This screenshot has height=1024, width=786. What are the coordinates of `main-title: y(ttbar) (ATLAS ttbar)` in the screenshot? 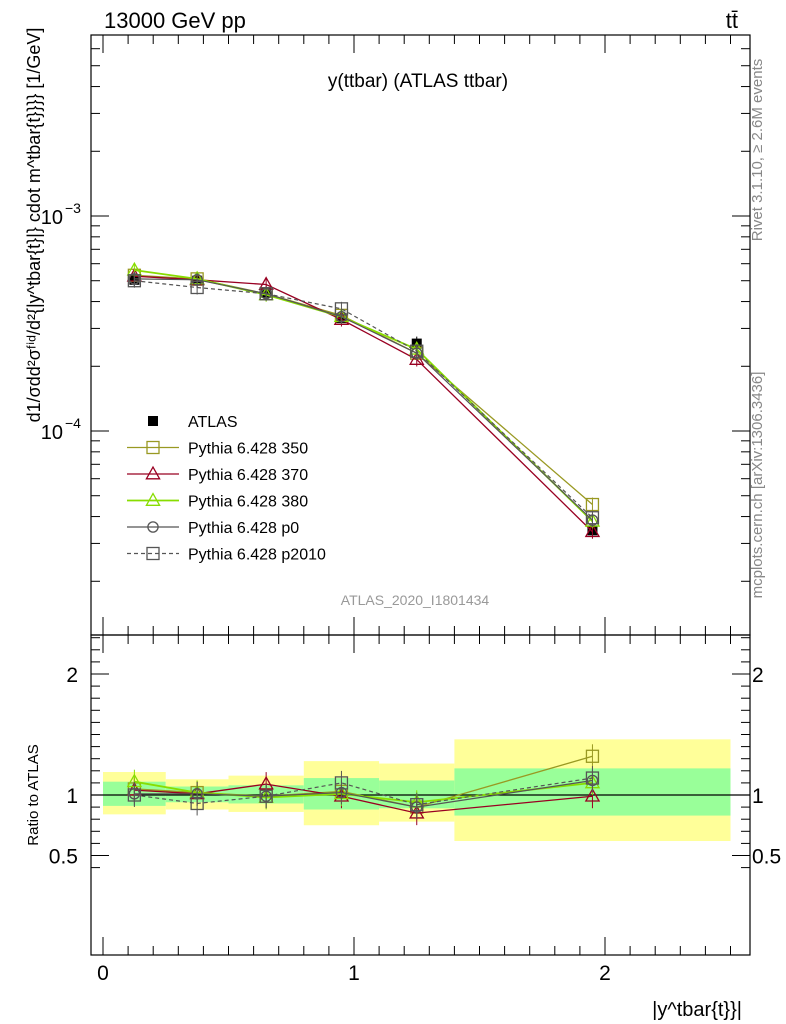 It's located at (418, 81).